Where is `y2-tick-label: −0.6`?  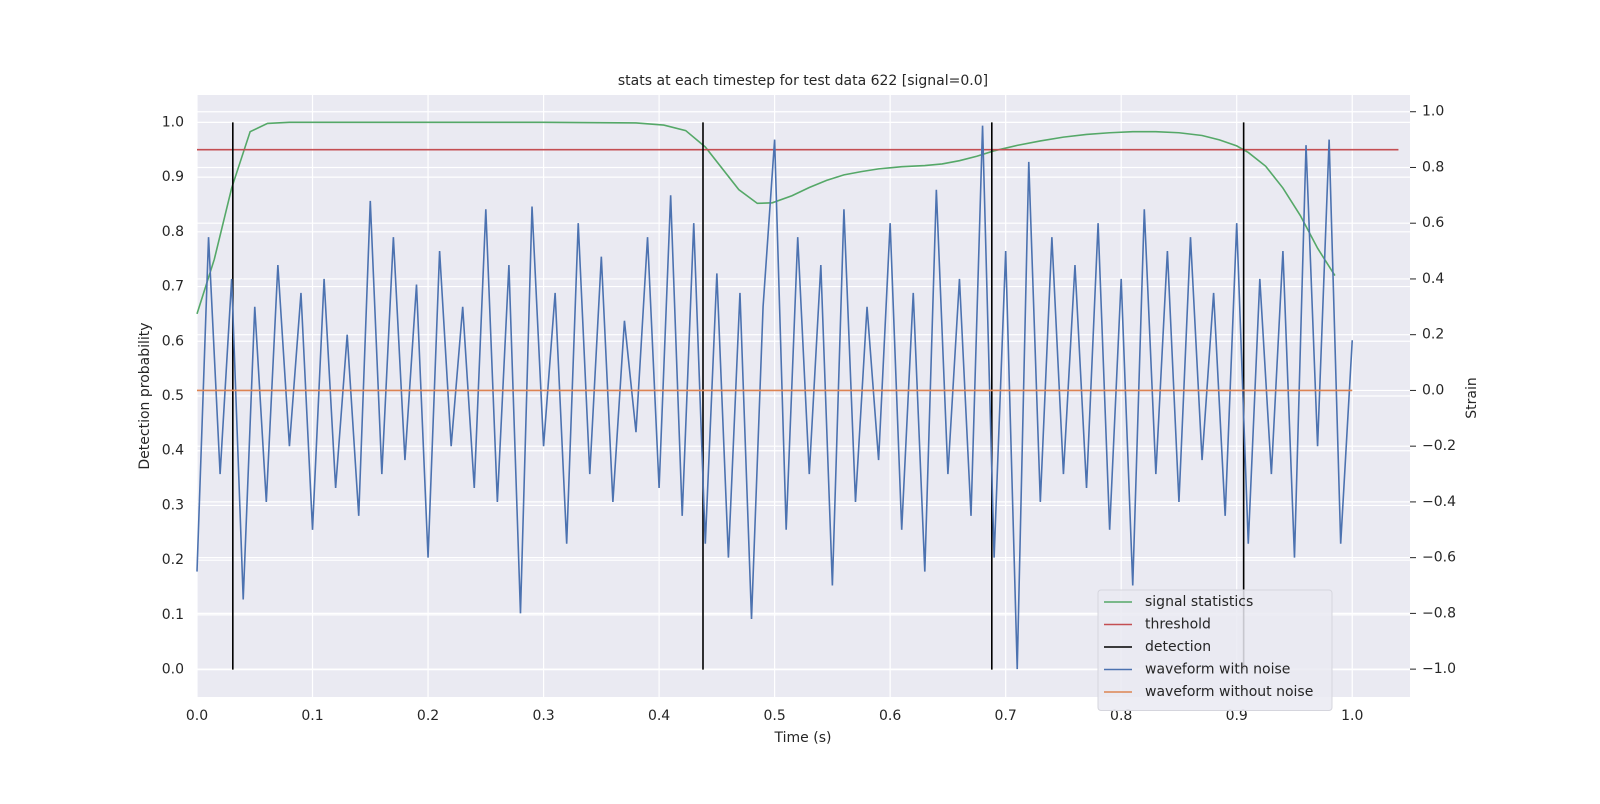
y2-tick-label: −0.6 is located at coordinates (1439, 558).